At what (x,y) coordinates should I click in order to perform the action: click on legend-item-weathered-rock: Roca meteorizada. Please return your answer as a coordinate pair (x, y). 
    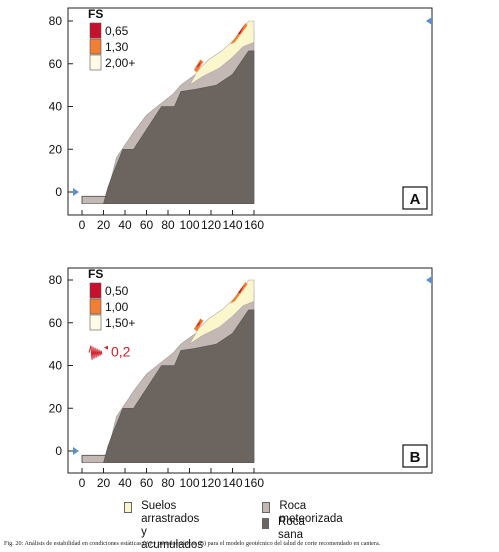
    Looking at the image, I should click on (303, 513).